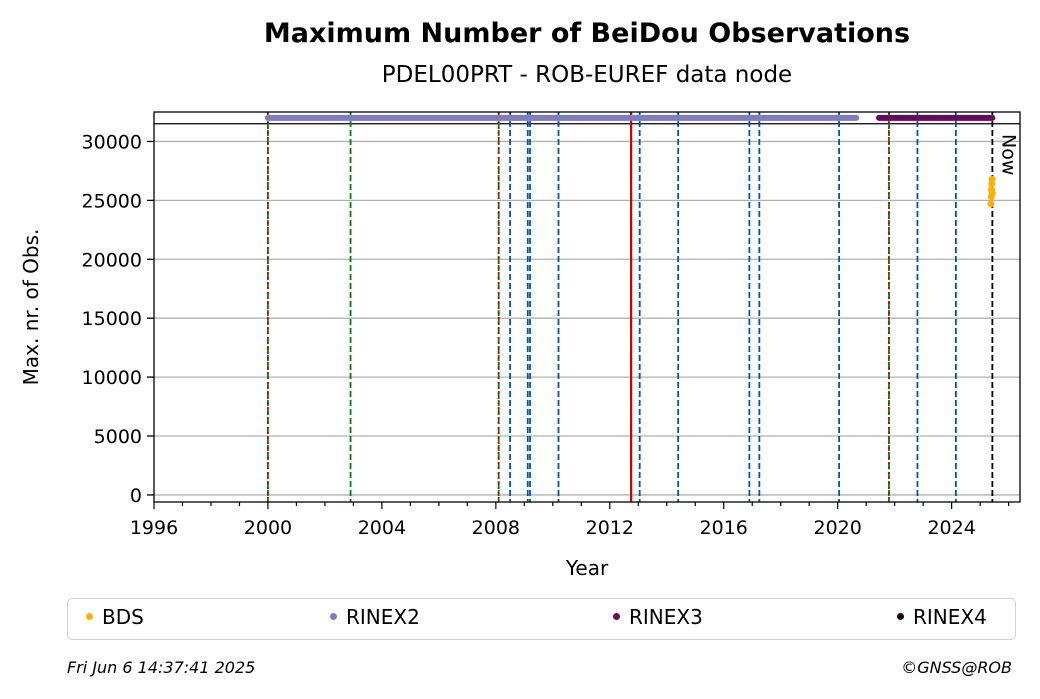 The height and width of the screenshot is (699, 1040). What do you see at coordinates (724, 528) in the screenshot?
I see `x-tick-label-5: 2016` at bounding box center [724, 528].